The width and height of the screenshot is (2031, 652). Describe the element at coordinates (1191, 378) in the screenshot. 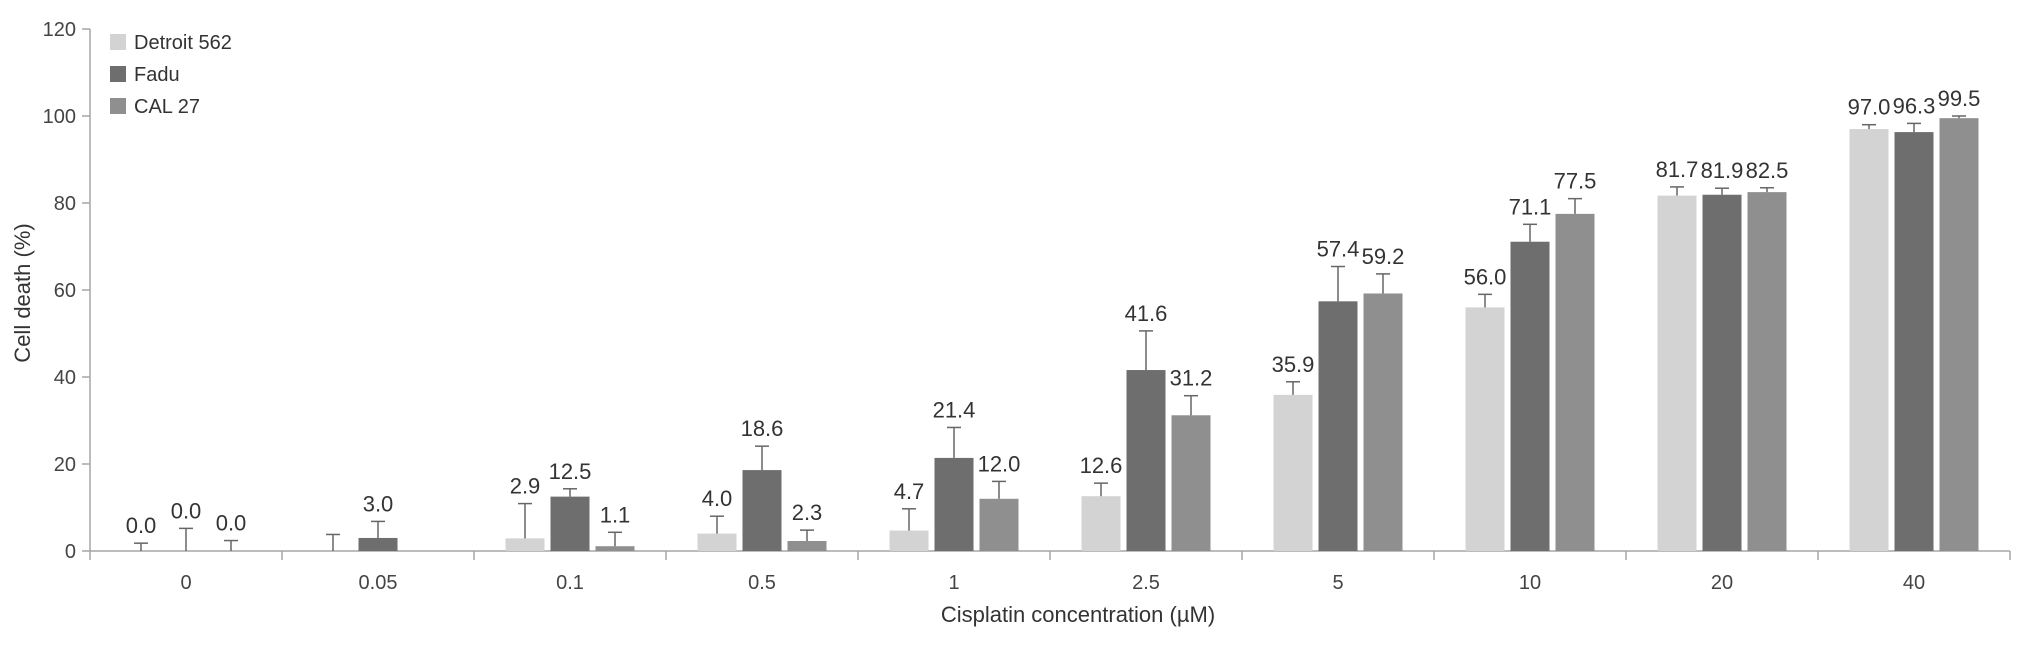

I see `data-label: 31.2` at that location.